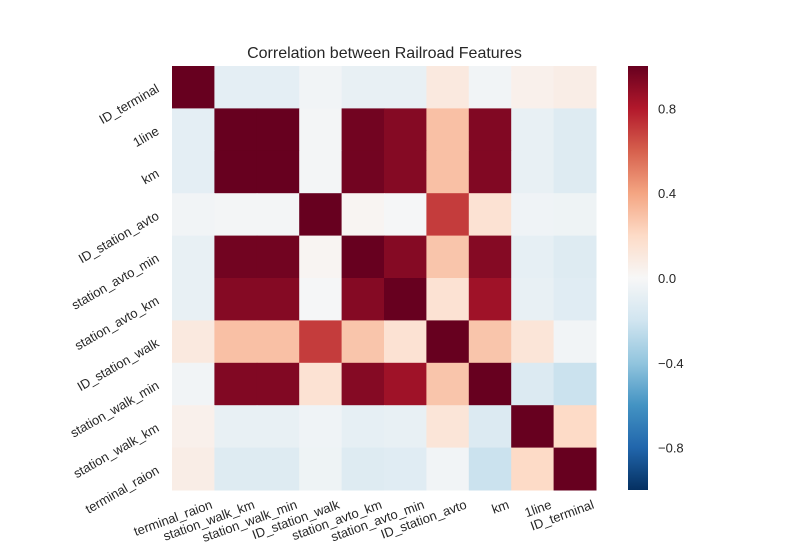  Describe the element at coordinates (638, 278) in the screenshot. I see `colorbar` at that location.